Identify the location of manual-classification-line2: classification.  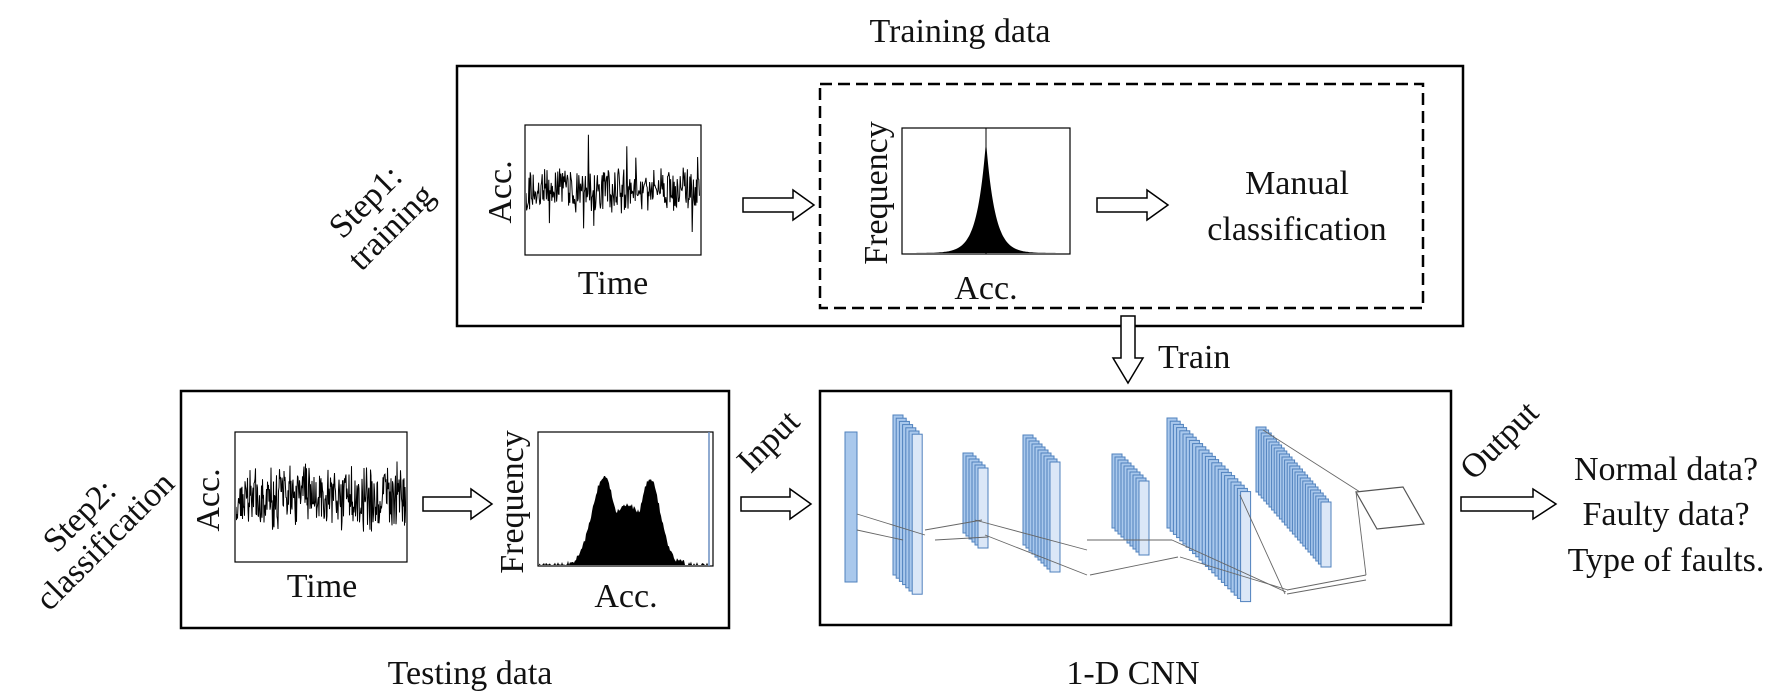
(1296, 229).